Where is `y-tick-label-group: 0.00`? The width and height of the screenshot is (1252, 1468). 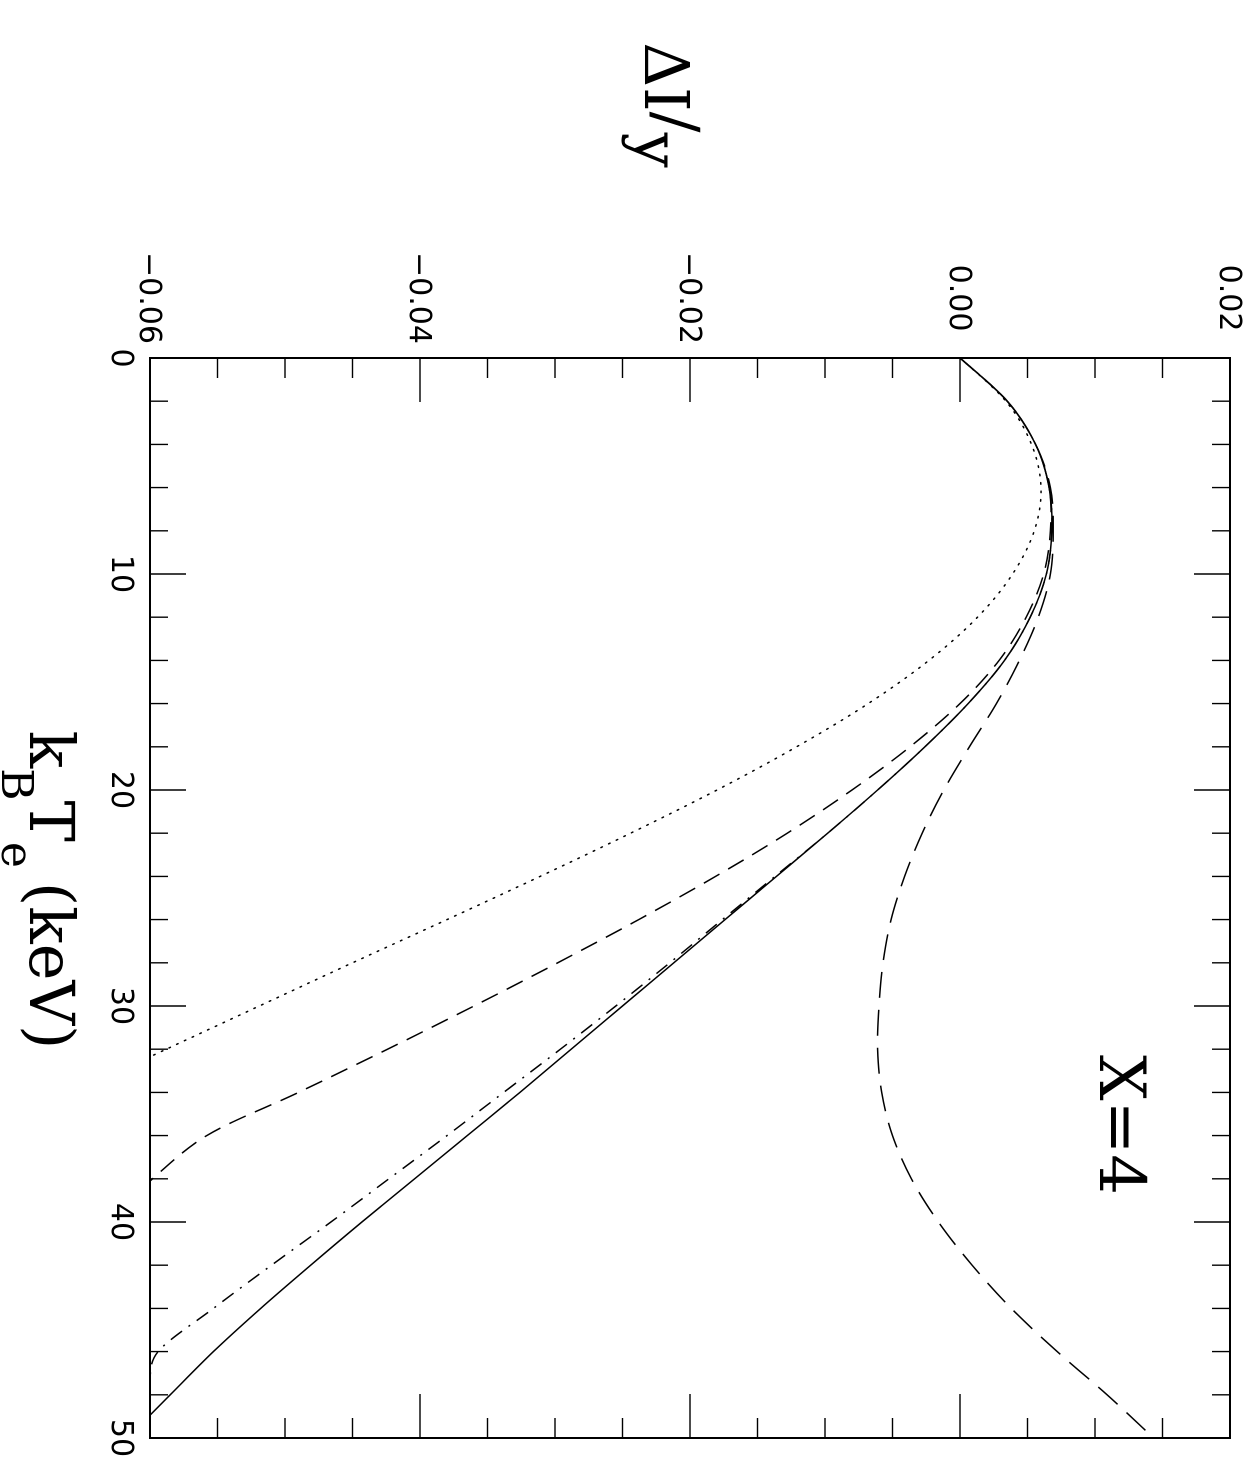 y-tick-label-group: 0.00 is located at coordinates (959, 298).